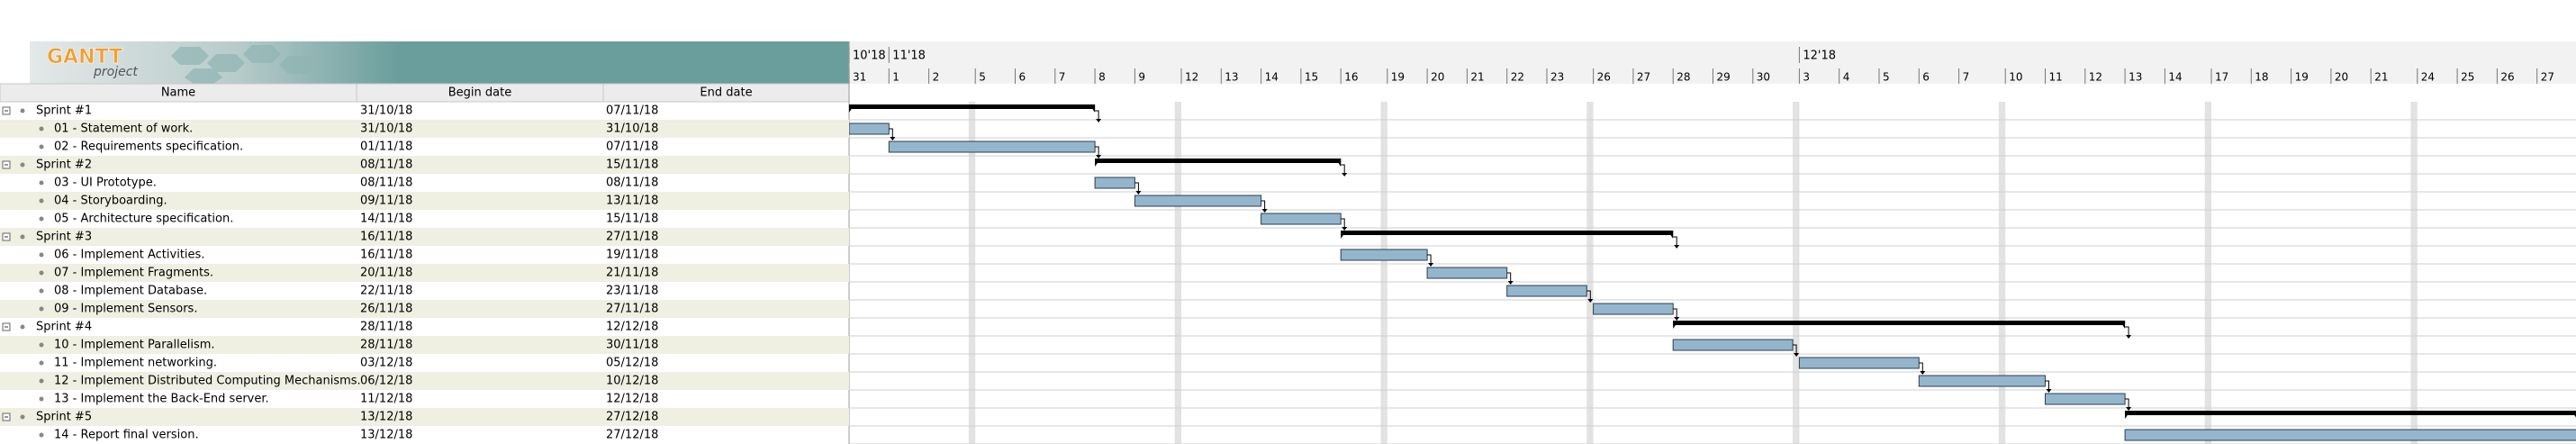 The height and width of the screenshot is (444, 2576). What do you see at coordinates (479, 93) in the screenshot?
I see `column-header: Begin date` at bounding box center [479, 93].